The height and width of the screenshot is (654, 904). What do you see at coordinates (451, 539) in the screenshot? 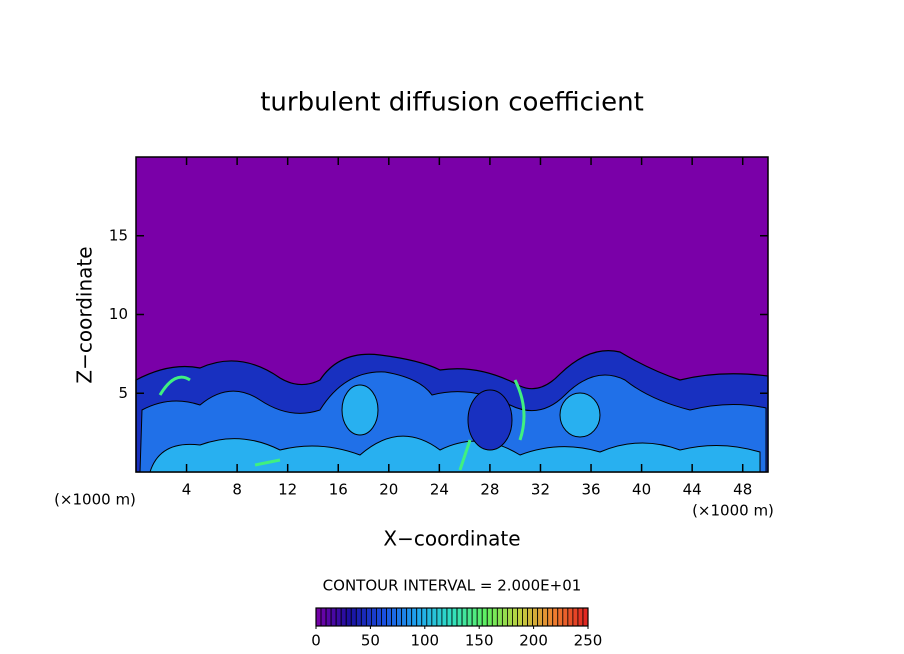
I see `x-axis-label: X−coordinate` at bounding box center [451, 539].